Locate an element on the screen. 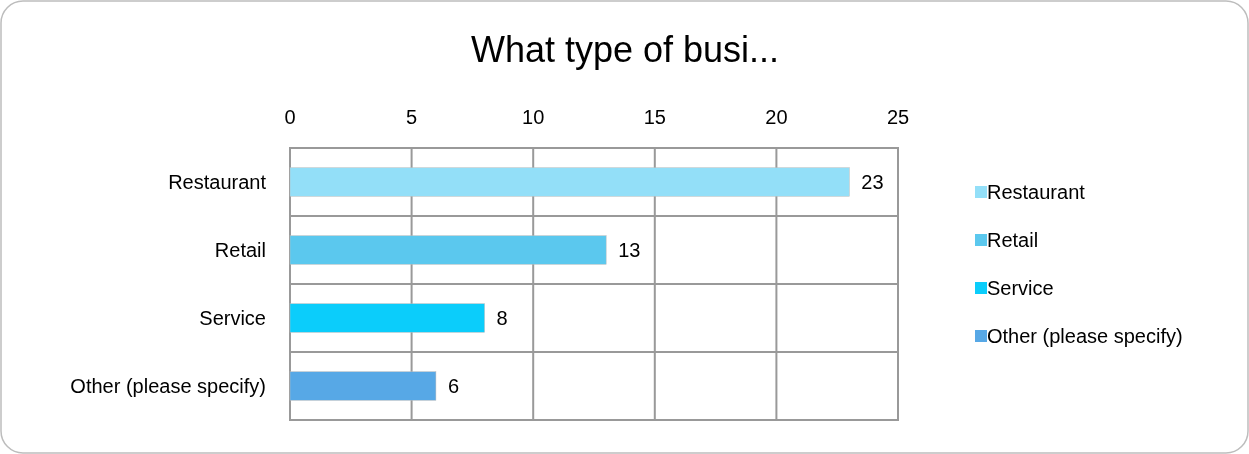  data-label: 13 is located at coordinates (629, 250).